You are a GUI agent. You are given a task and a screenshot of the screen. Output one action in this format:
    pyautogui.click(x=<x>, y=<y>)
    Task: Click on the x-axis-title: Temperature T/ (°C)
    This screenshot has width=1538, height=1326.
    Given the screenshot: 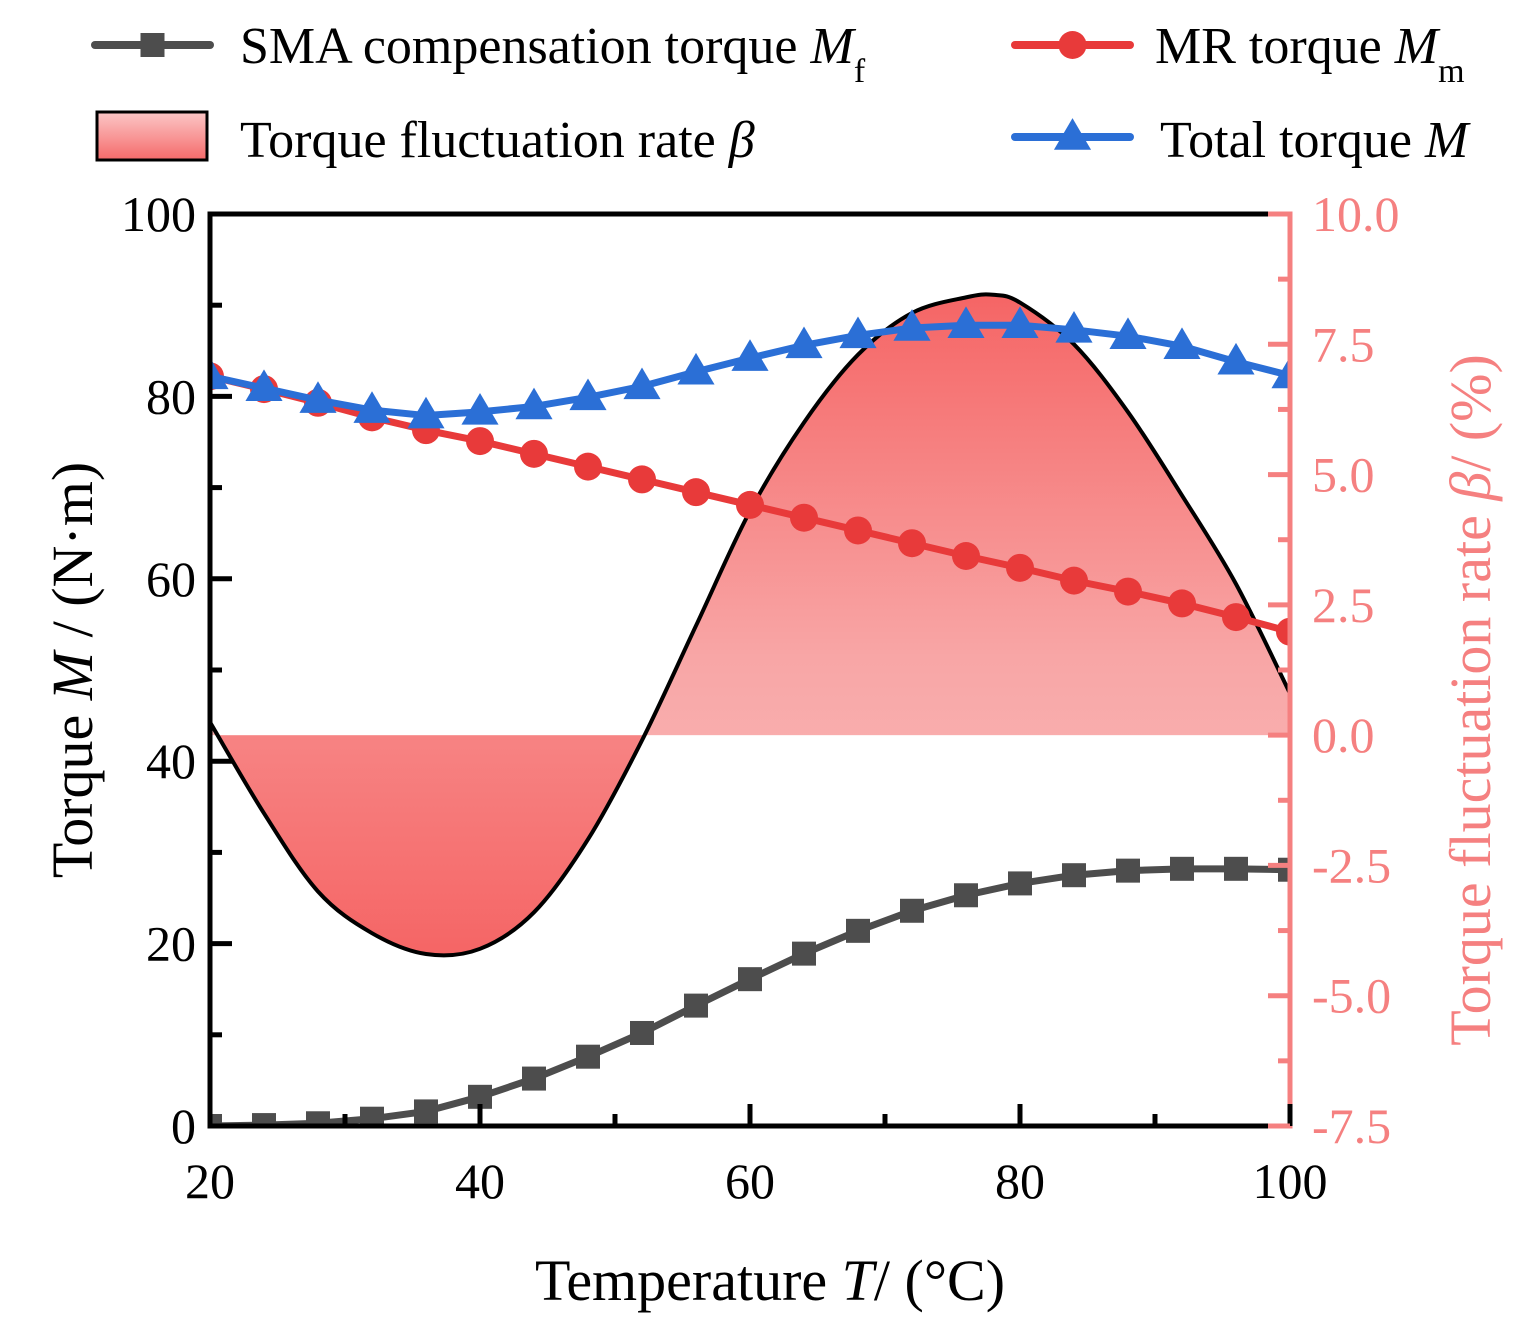 What is the action you would take?
    pyautogui.click(x=770, y=1280)
    